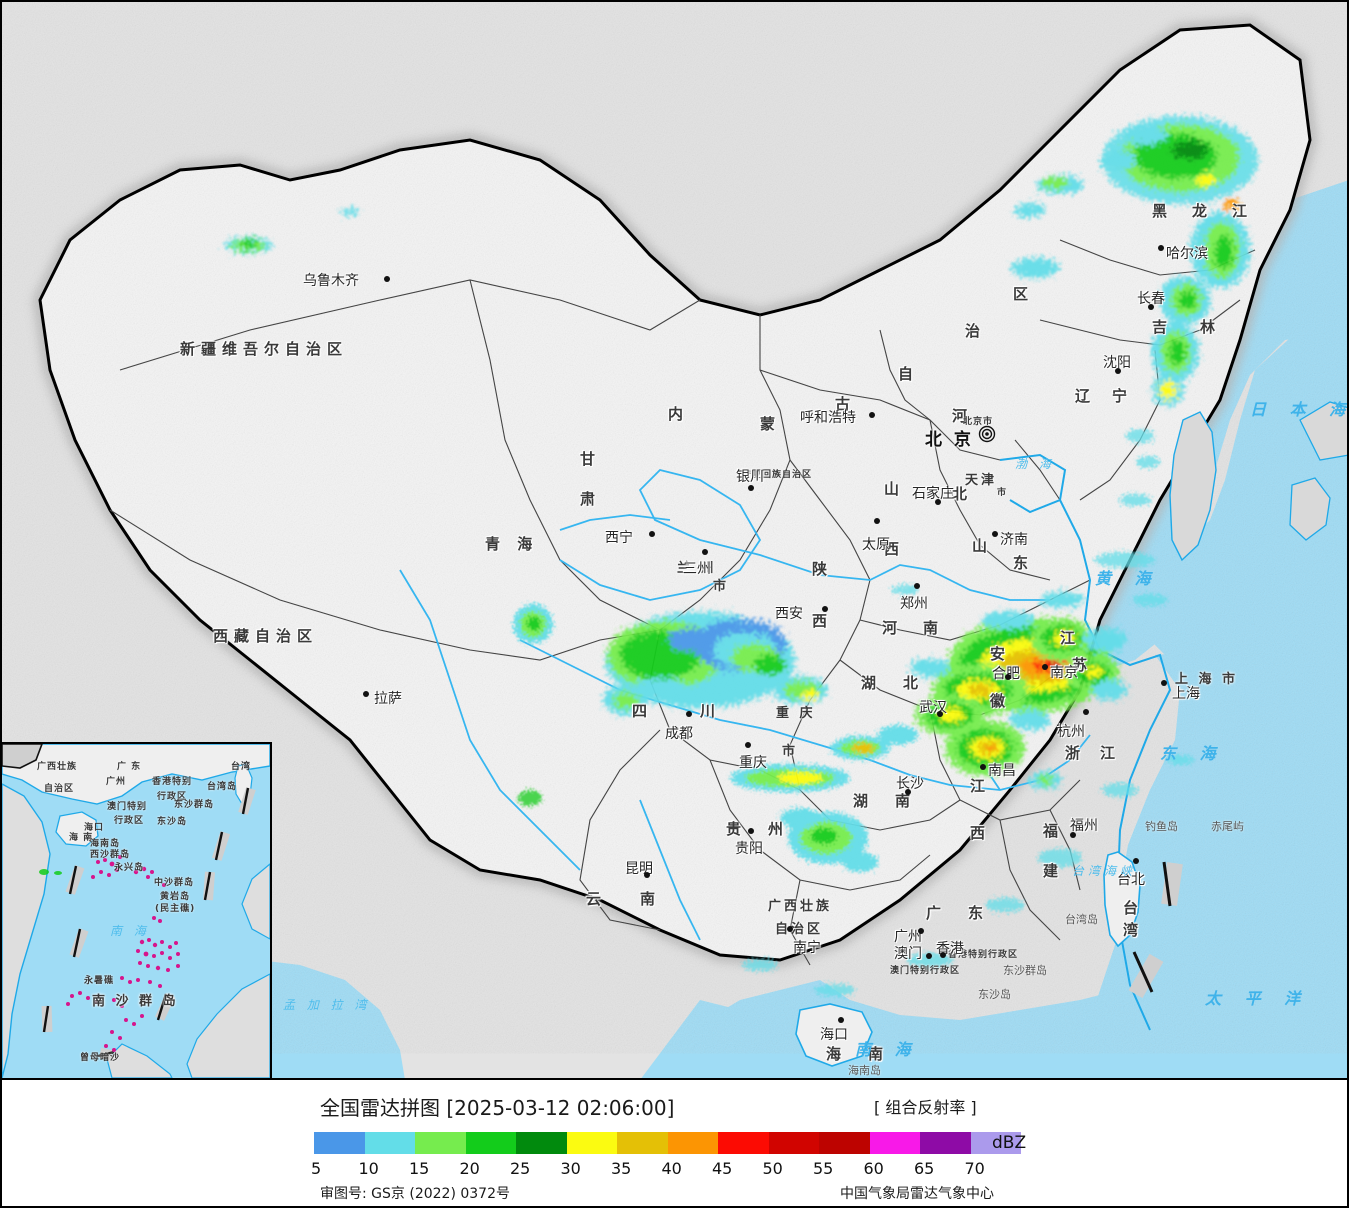 The height and width of the screenshot is (1208, 1349). What do you see at coordinates (924, 1168) in the screenshot?
I see `colorbar-tick-65: 65` at bounding box center [924, 1168].